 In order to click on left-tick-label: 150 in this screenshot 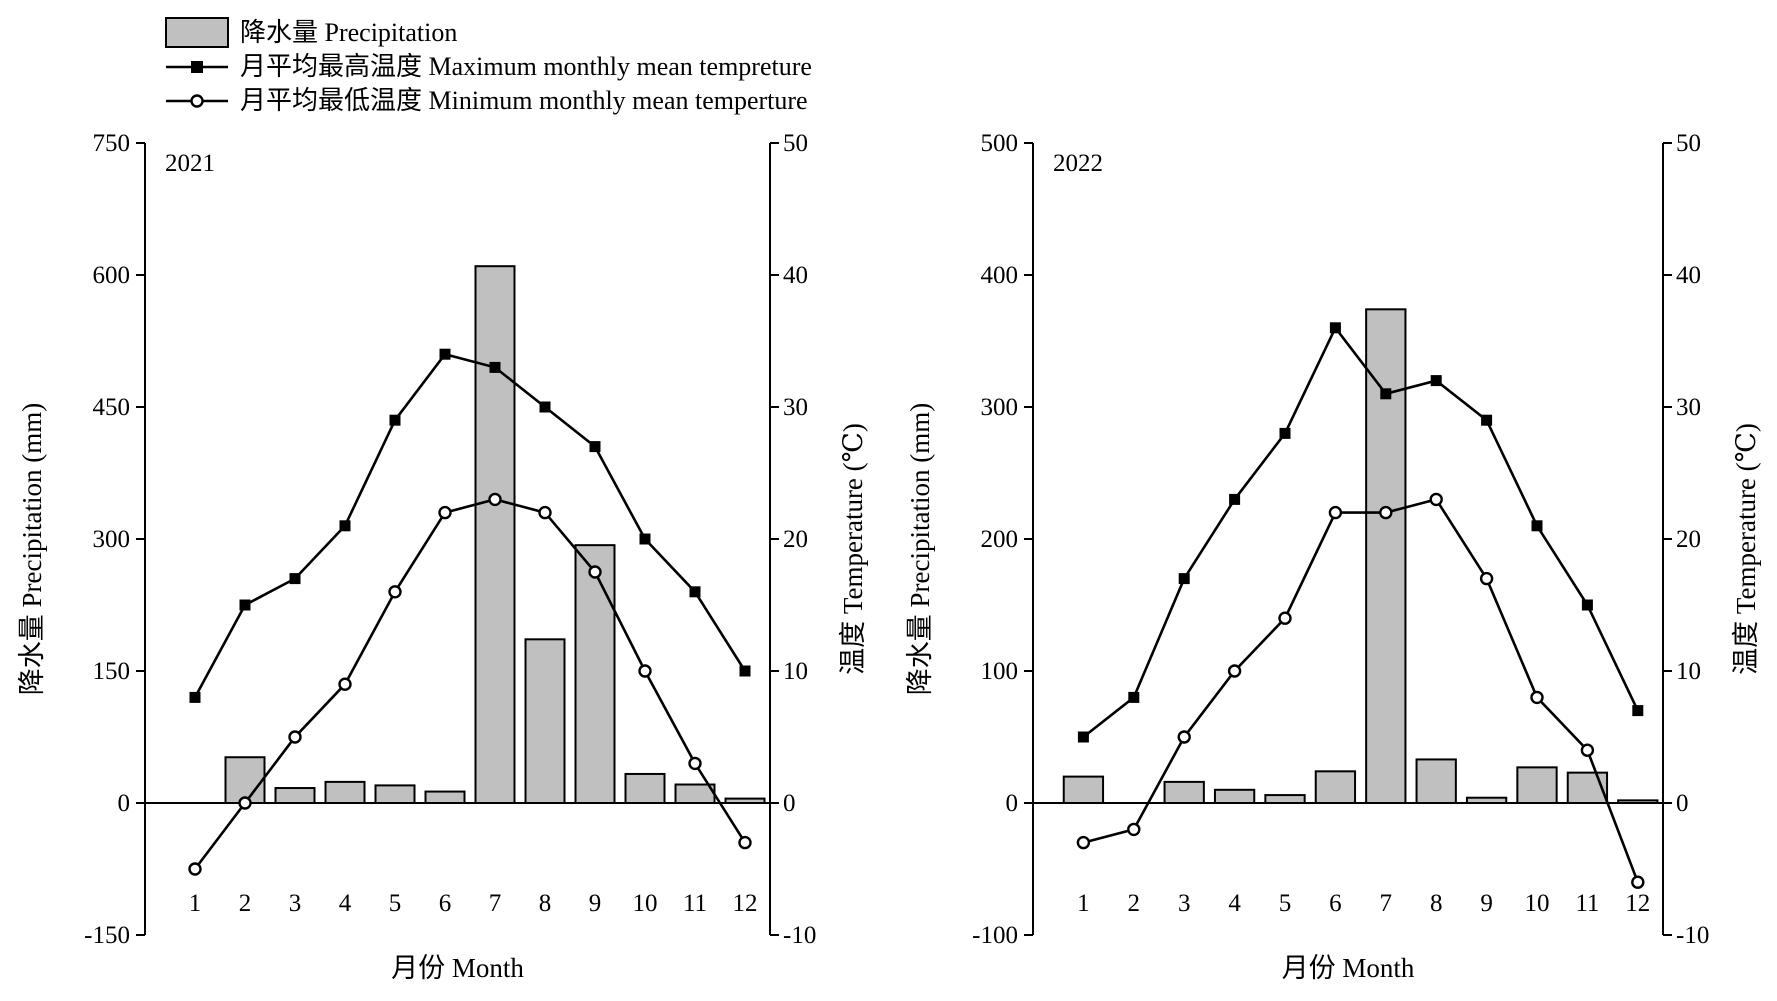, I will do `click(112, 671)`.